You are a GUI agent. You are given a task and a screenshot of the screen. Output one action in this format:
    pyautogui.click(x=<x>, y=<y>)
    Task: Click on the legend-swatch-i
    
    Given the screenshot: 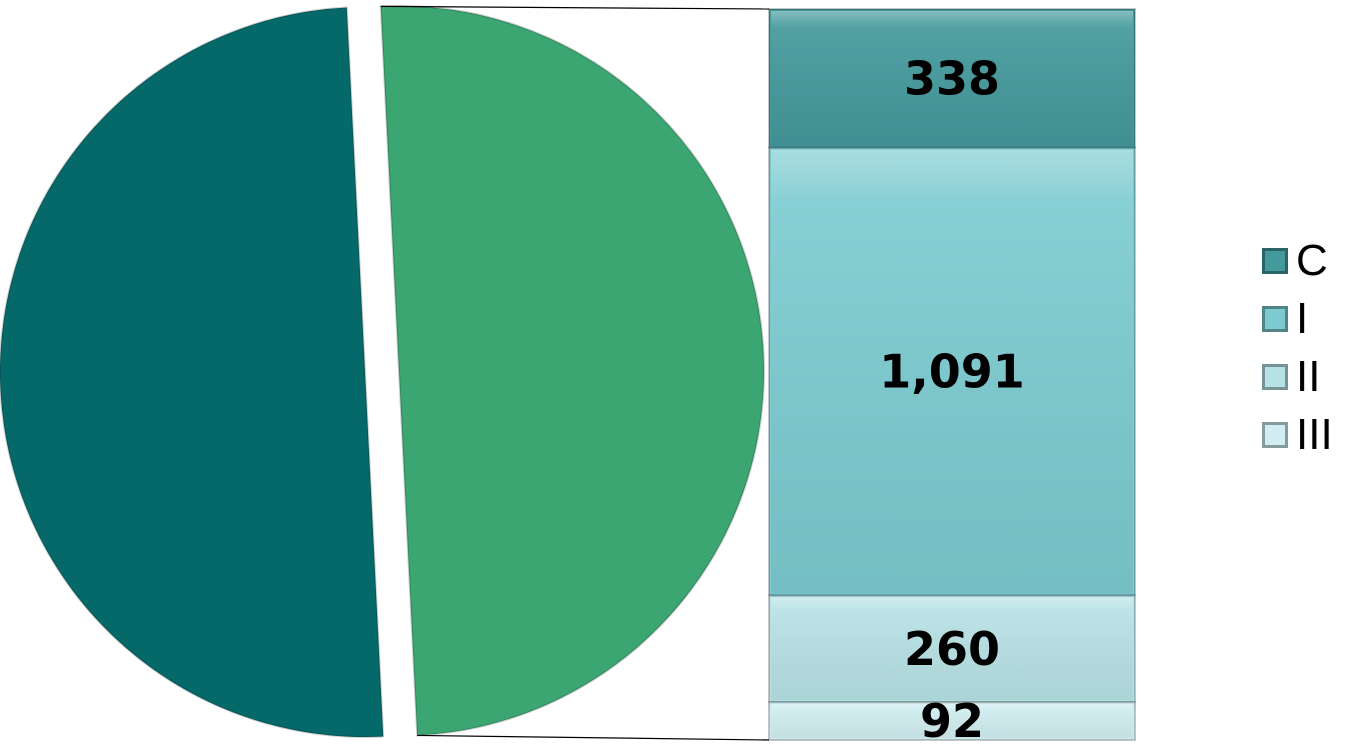 What is the action you would take?
    pyautogui.click(x=1275, y=319)
    